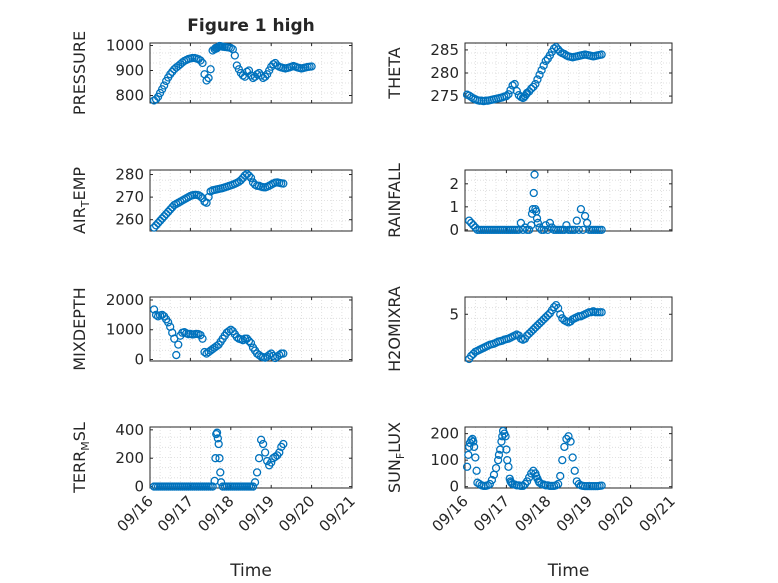 The image size is (778, 583). I want to click on axes-background, so click(568, 329).